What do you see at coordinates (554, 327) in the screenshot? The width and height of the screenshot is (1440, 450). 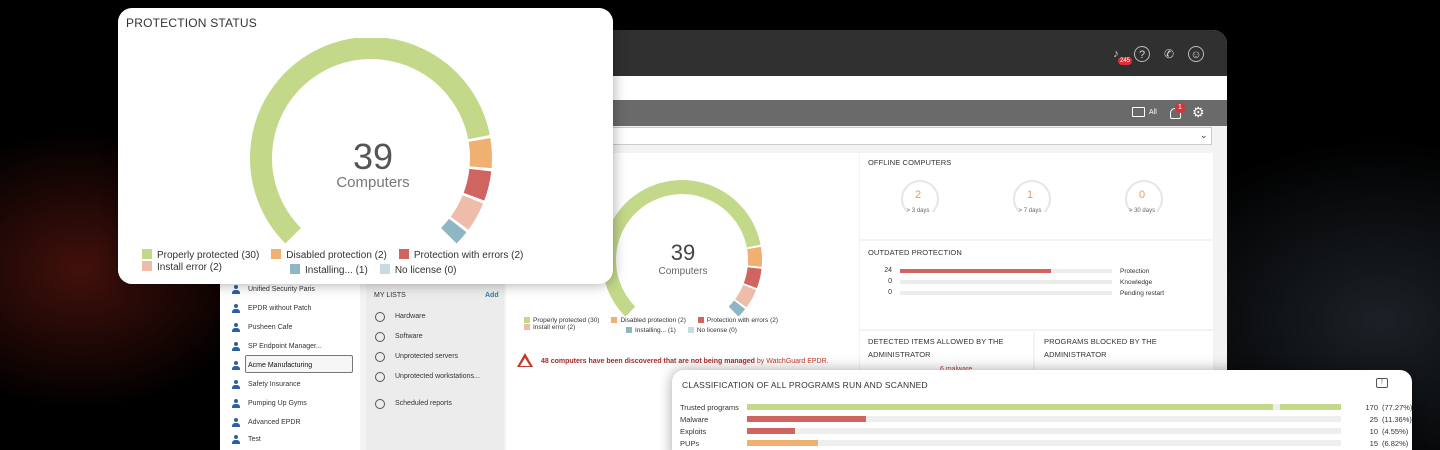 I see `legend-label: Install error (2)` at bounding box center [554, 327].